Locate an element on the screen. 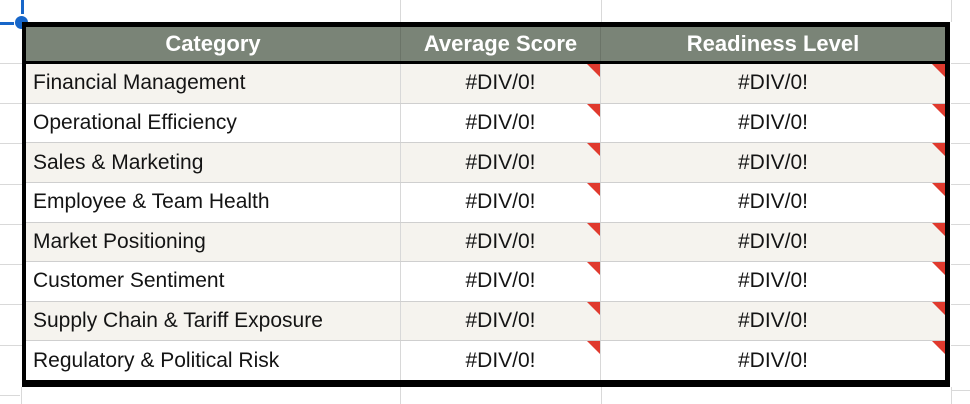 This screenshot has width=970, height=404. table-row: Customer Sentiment #DIV/0! #DIV/0! is located at coordinates (485, 281).